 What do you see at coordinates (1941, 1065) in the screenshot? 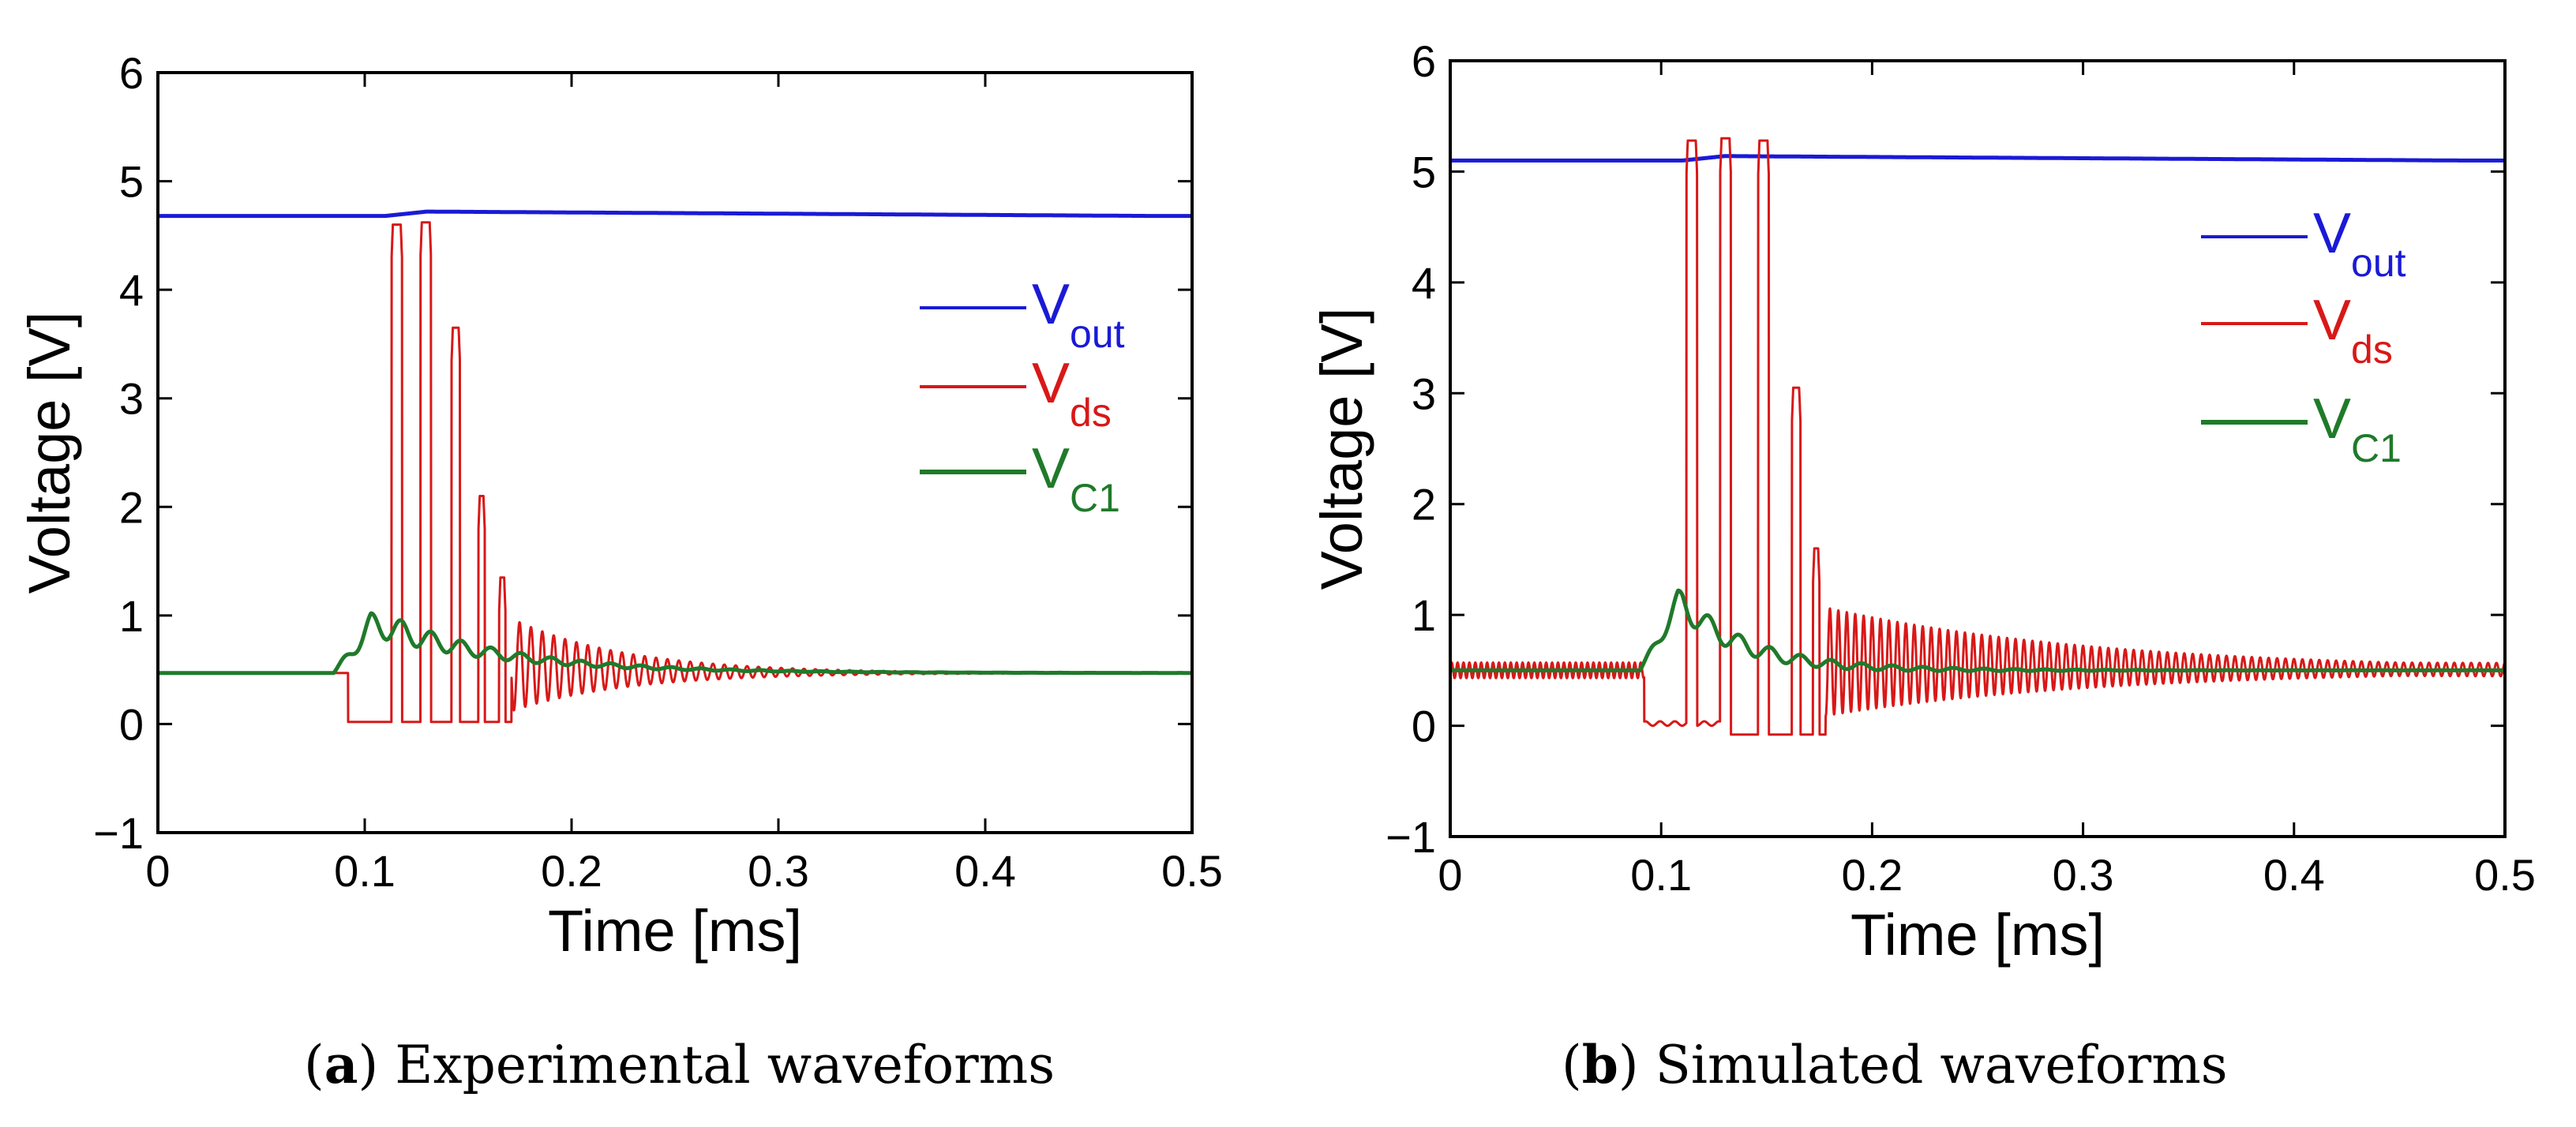
I see `caption-b-text: Simulated waveforms` at bounding box center [1941, 1065].